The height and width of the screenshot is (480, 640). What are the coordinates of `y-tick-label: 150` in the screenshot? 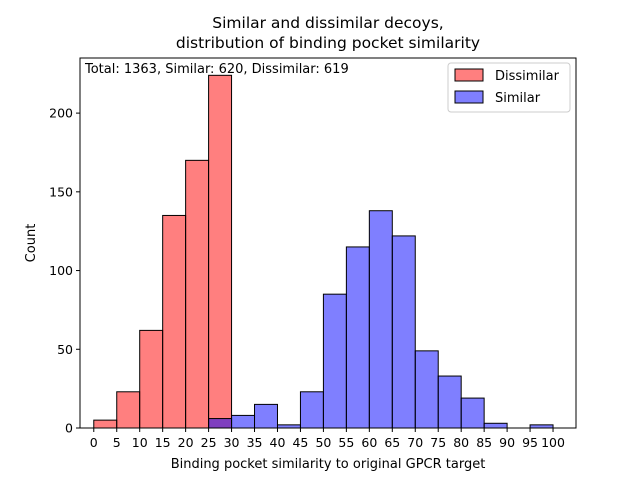 It's located at (61, 191).